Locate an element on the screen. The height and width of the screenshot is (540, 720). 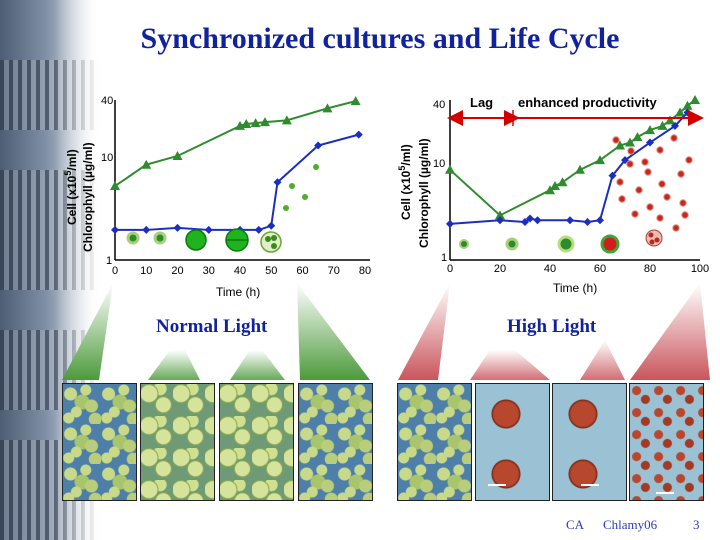
right-x-ticks: 0 20 40 60 80 100 is located at coordinates (578, 269).